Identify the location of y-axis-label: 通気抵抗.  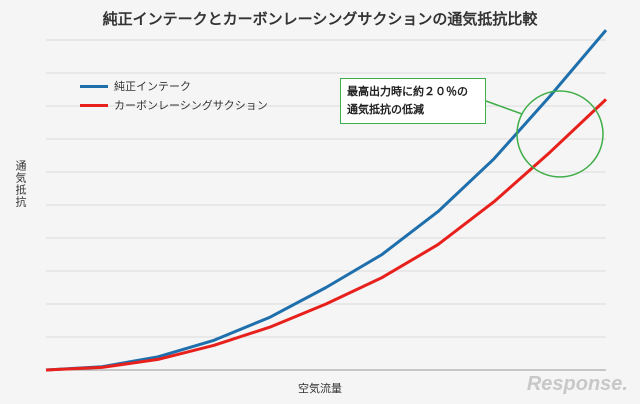
(20, 184).